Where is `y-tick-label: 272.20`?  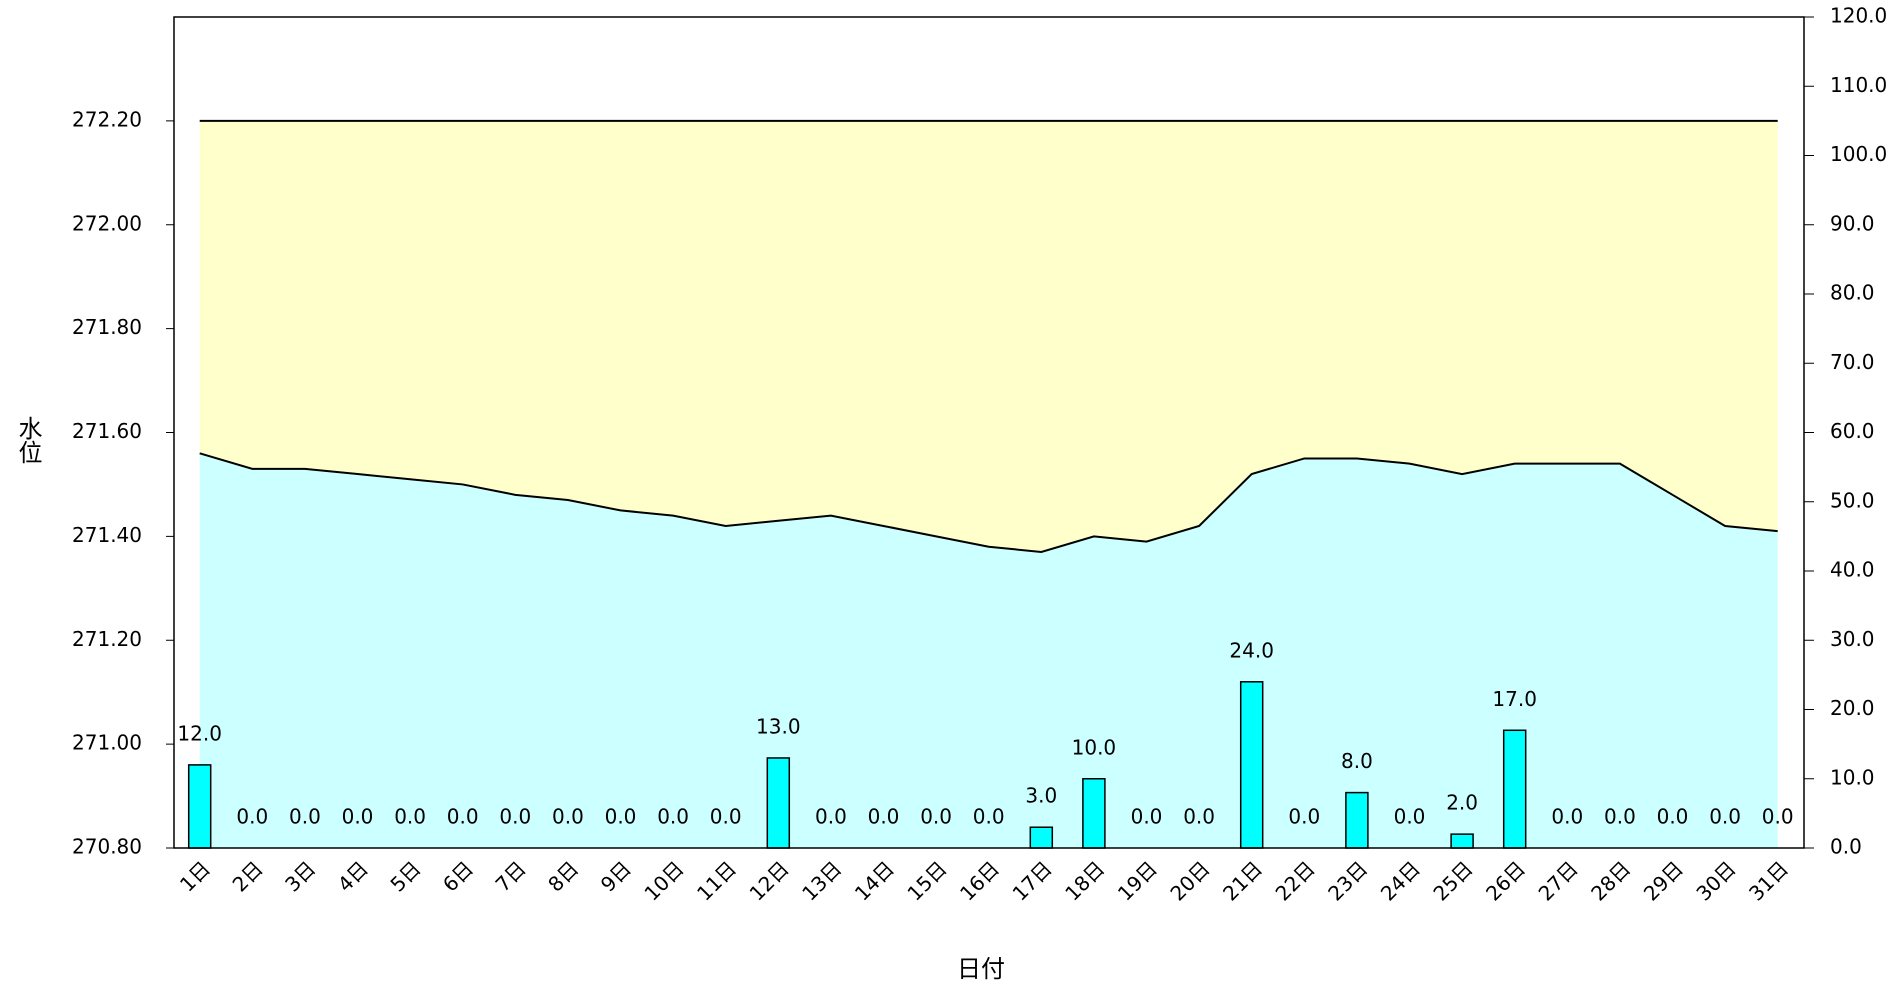
y-tick-label: 272.20 is located at coordinates (107, 119).